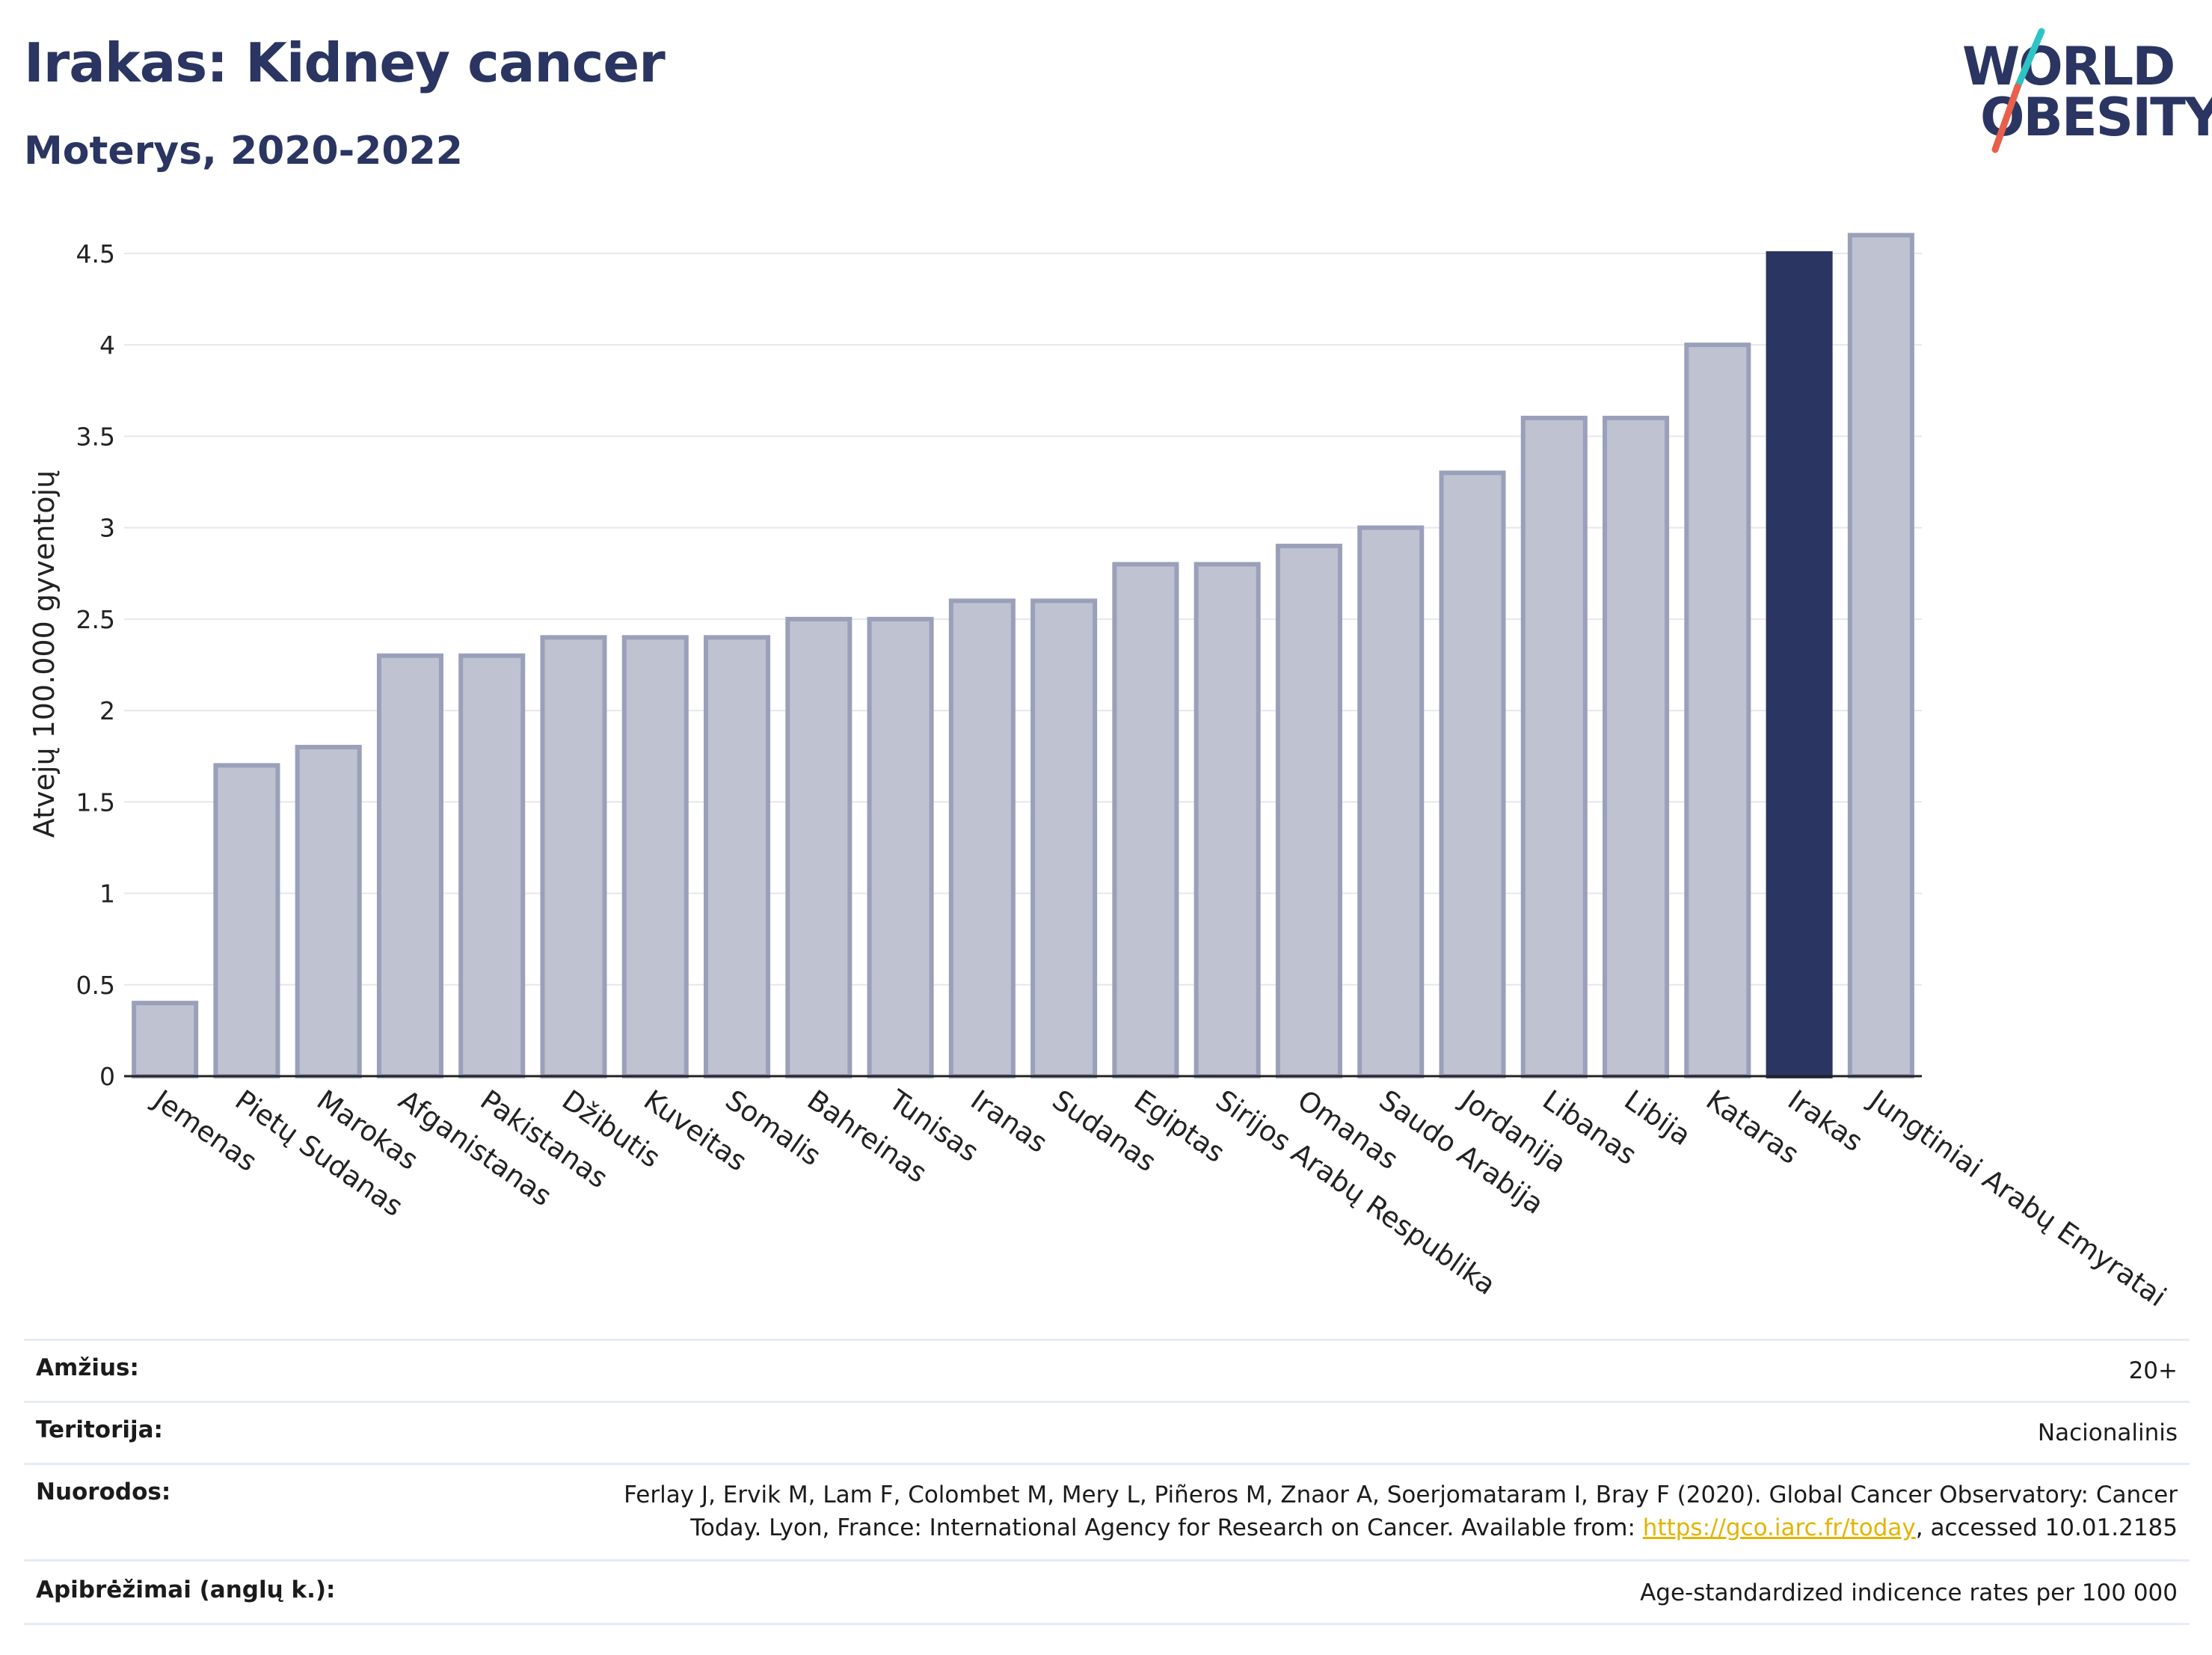 This screenshot has width=2212, height=1655. I want to click on territory-label: Teritorija:, so click(99, 1429).